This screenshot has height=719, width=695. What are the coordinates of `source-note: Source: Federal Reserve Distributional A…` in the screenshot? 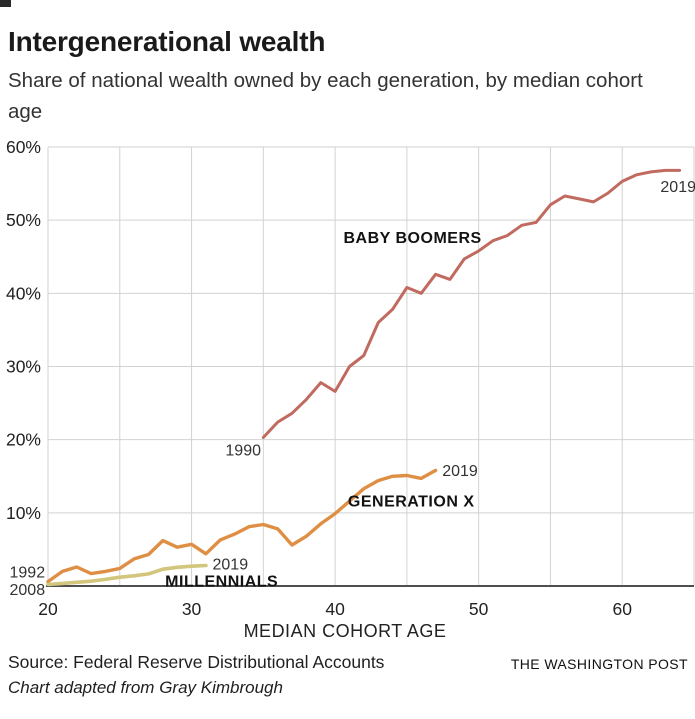 It's located at (196, 662).